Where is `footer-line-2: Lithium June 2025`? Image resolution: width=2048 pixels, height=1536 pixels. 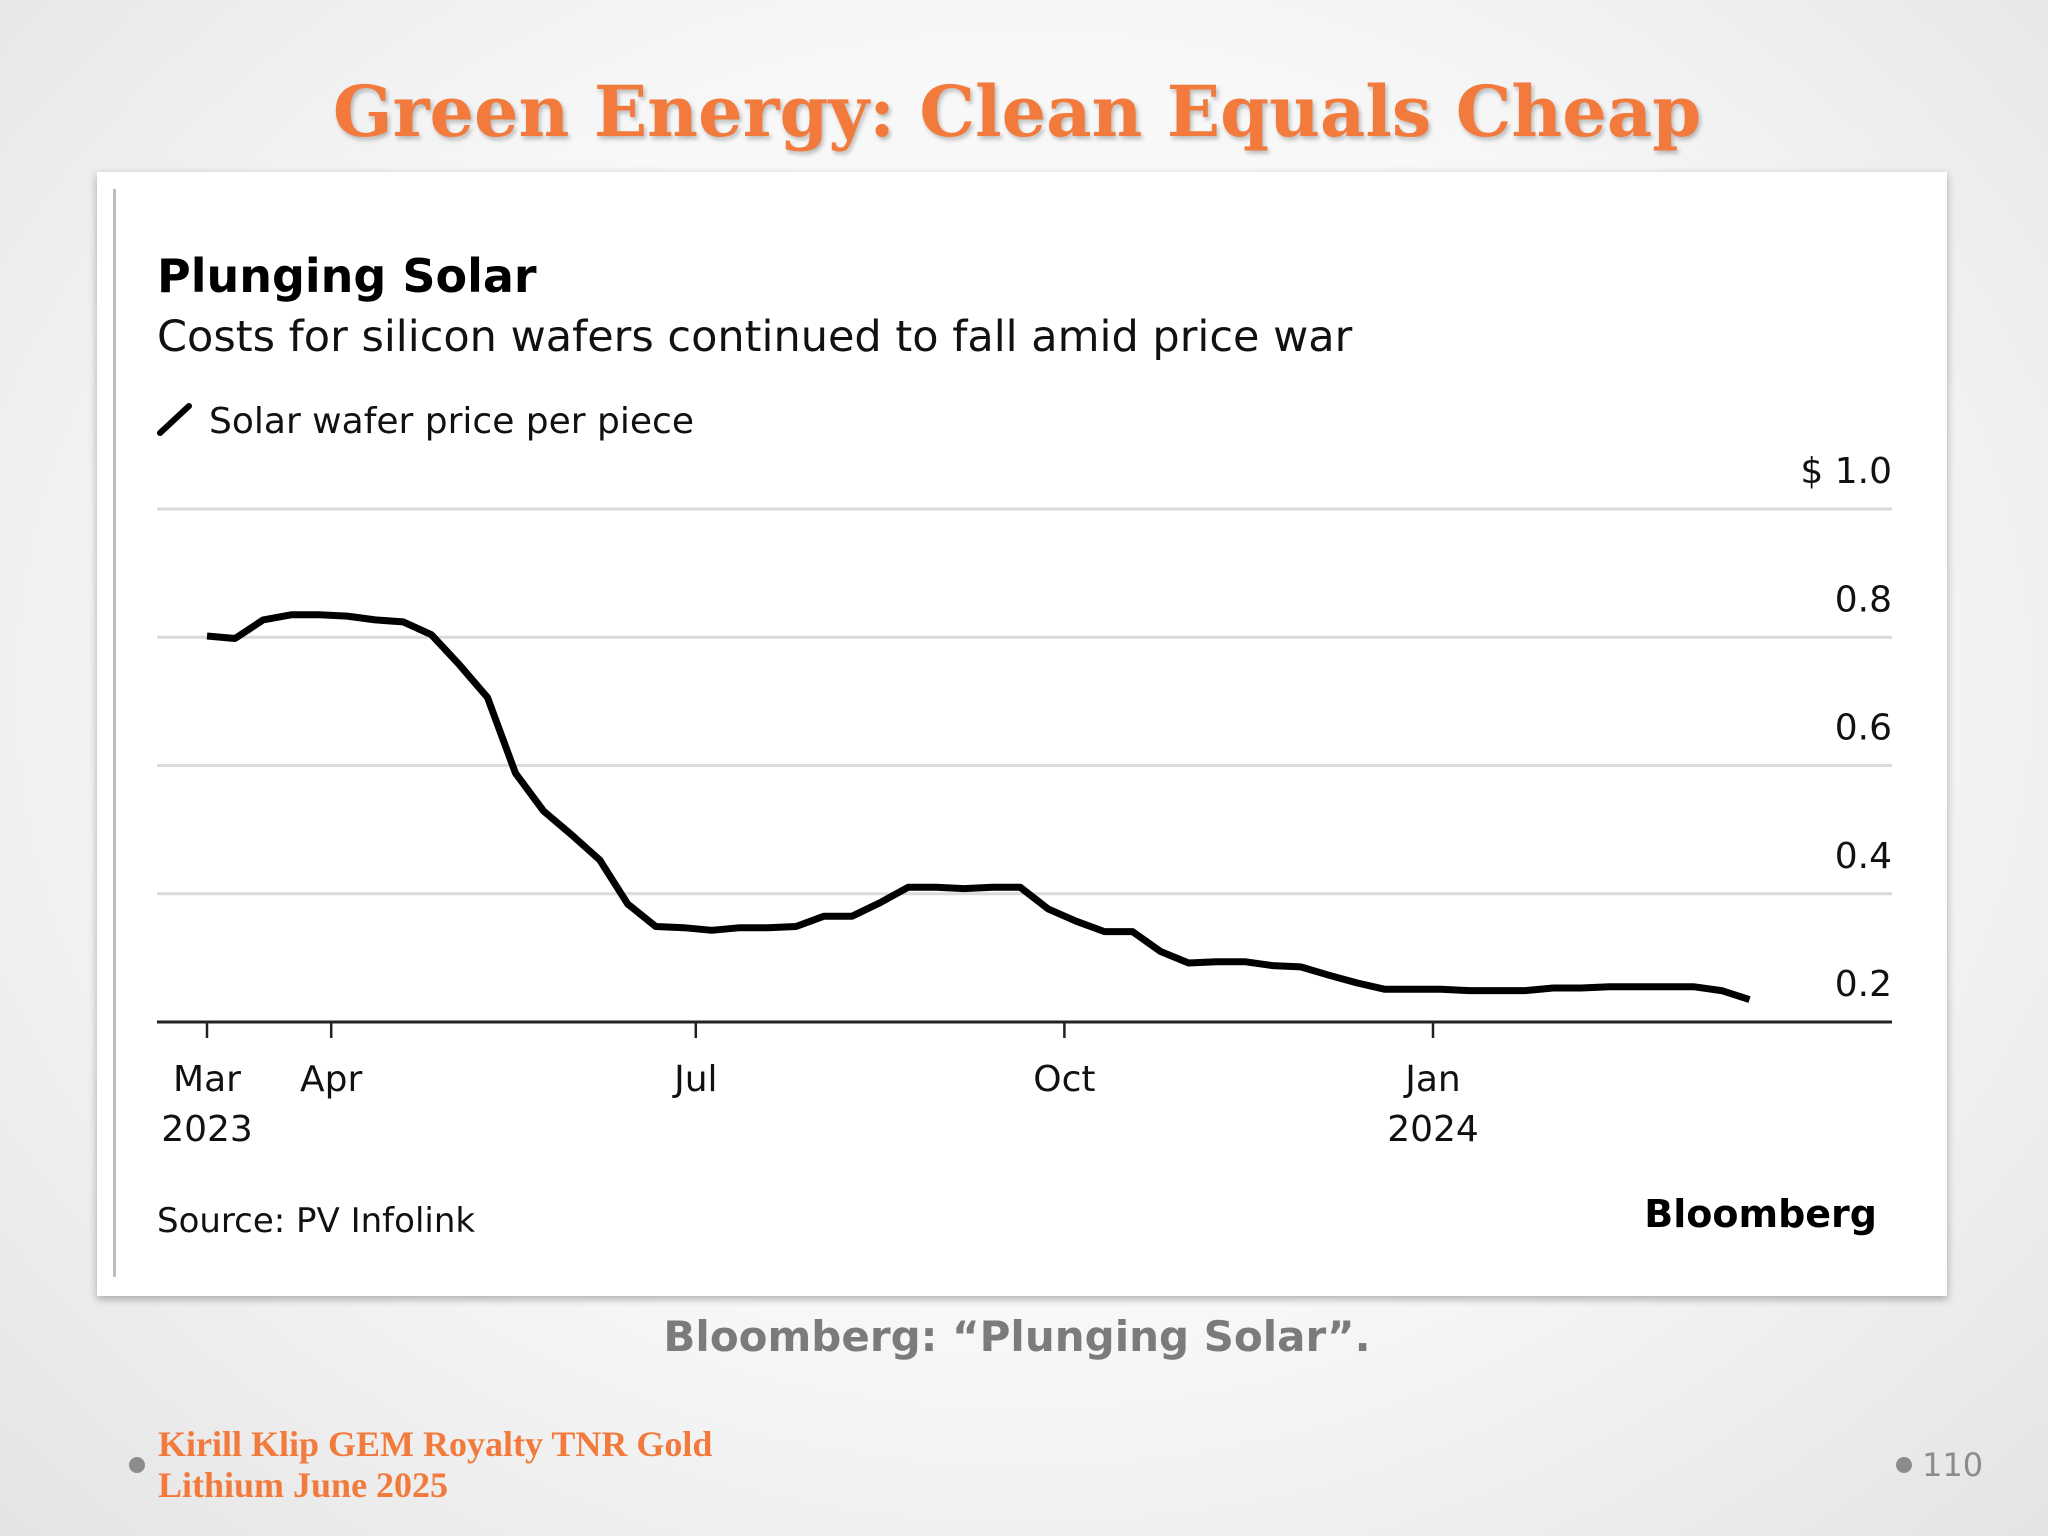
footer-line-2: Lithium June 2025 is located at coordinates (303, 1485).